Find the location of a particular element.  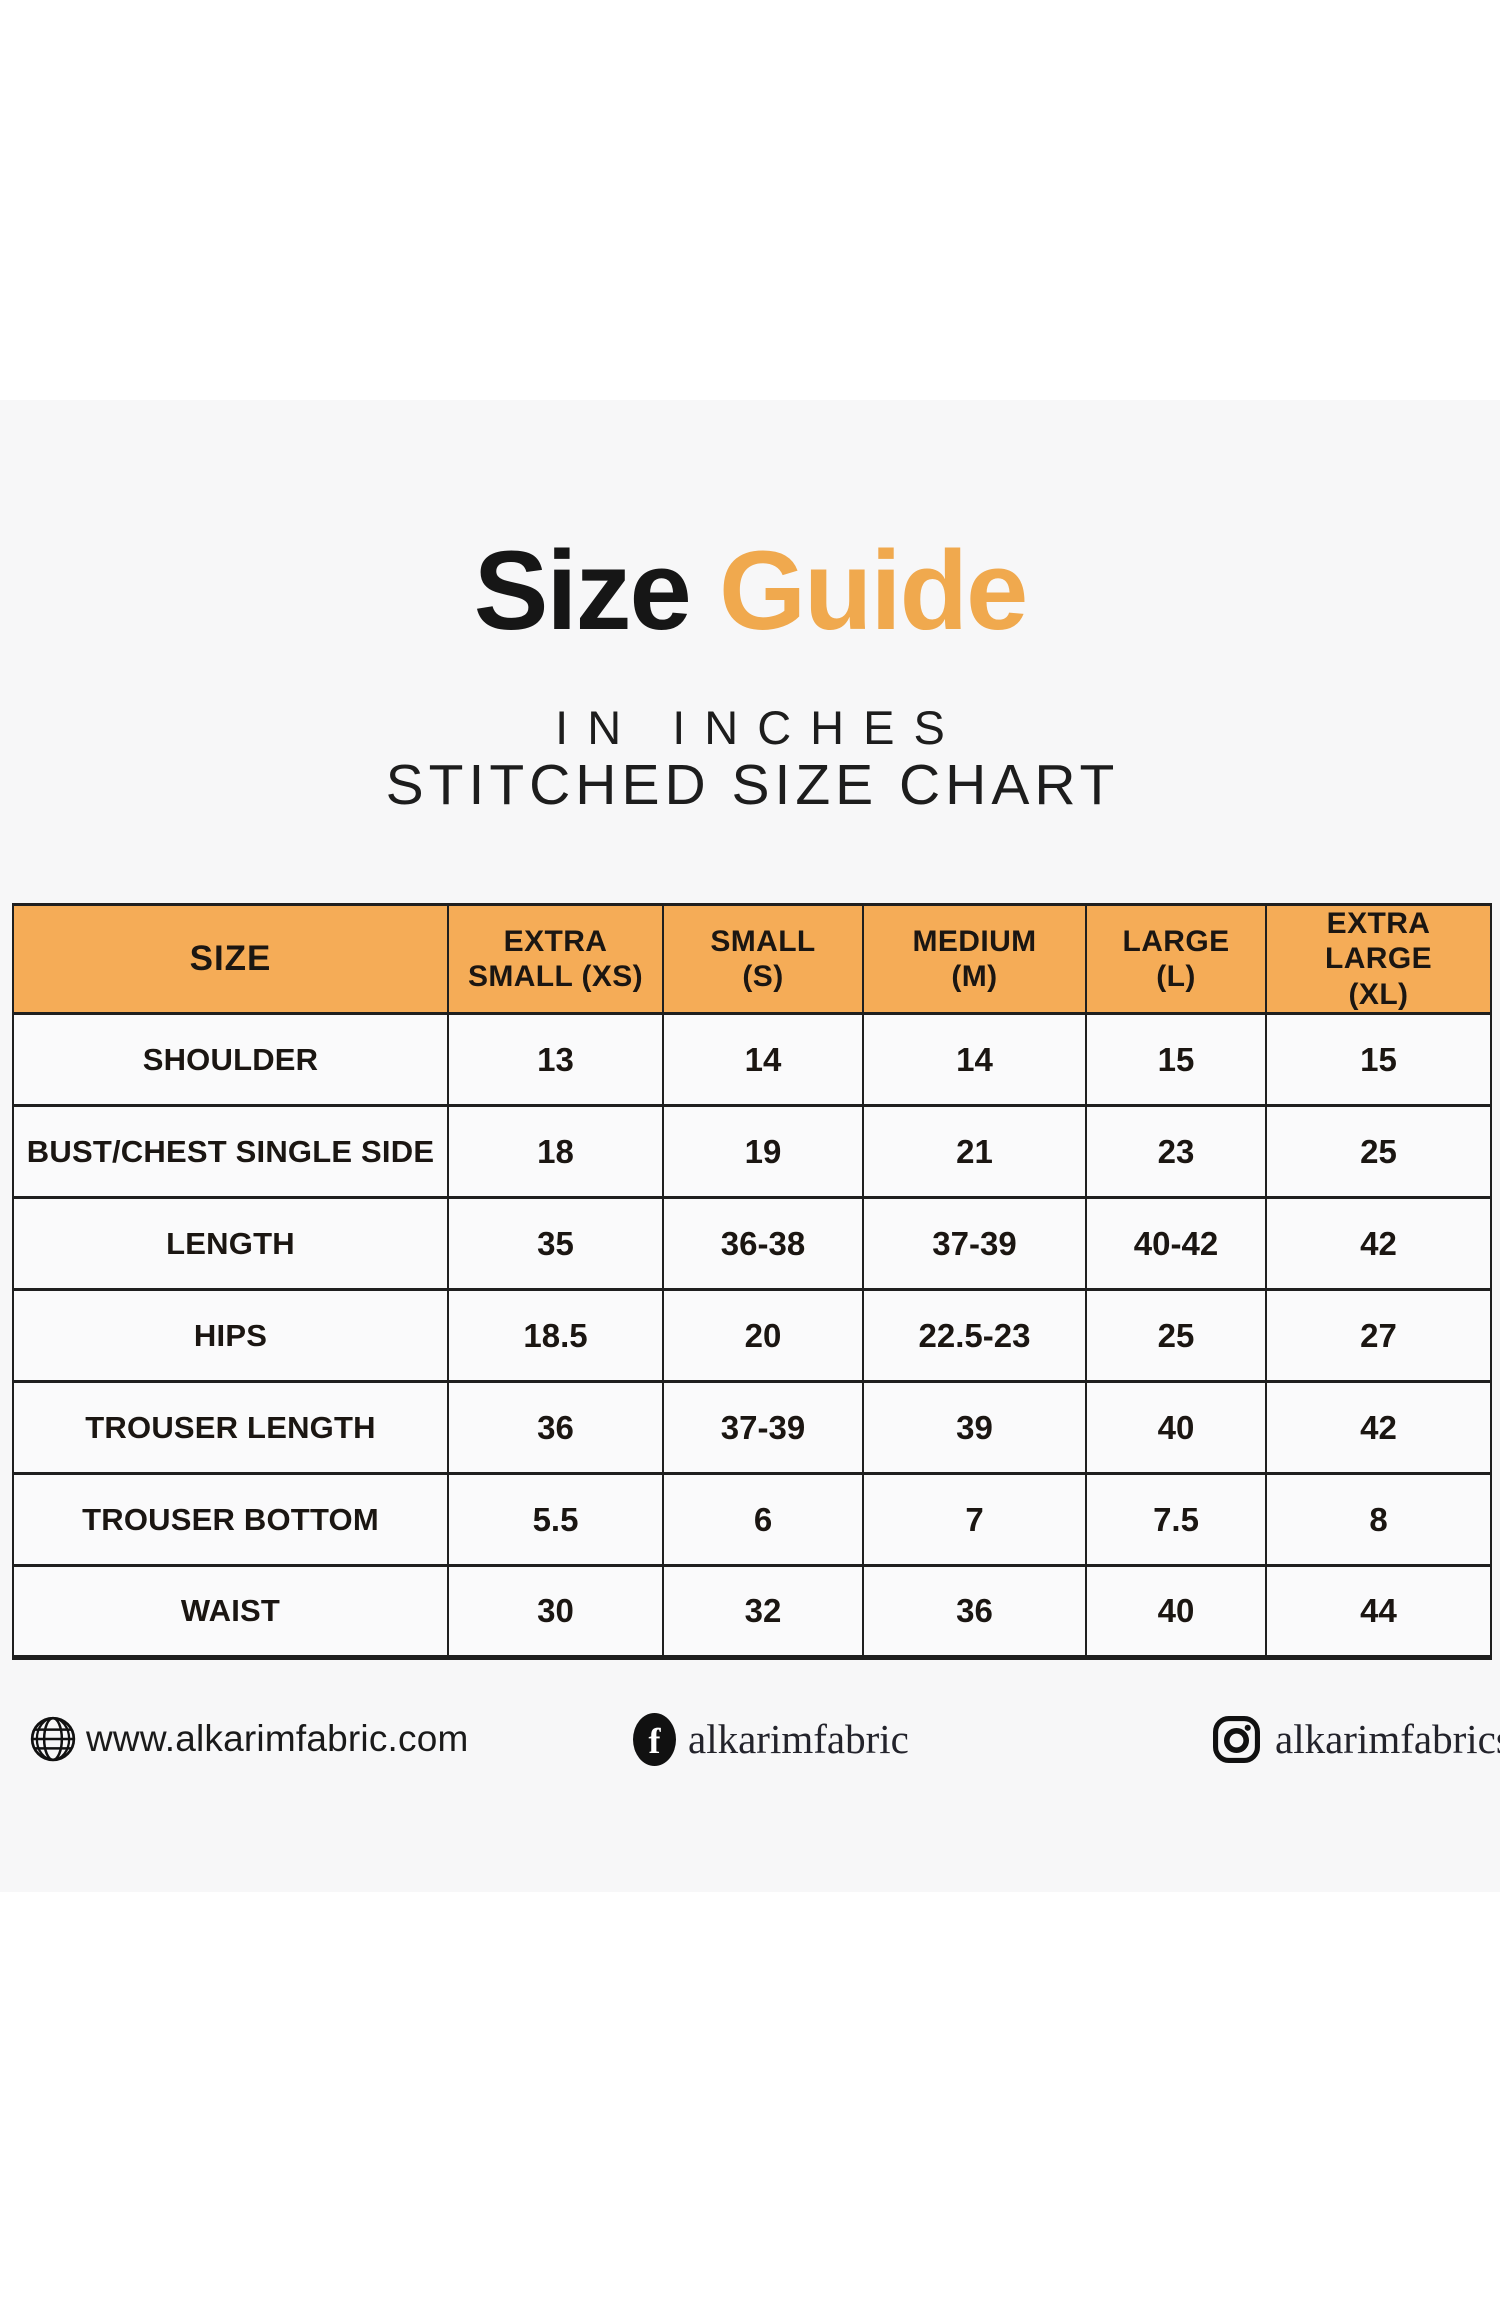

column-header-extra-small: EXTRA SMALL (XS) is located at coordinates (555, 959).